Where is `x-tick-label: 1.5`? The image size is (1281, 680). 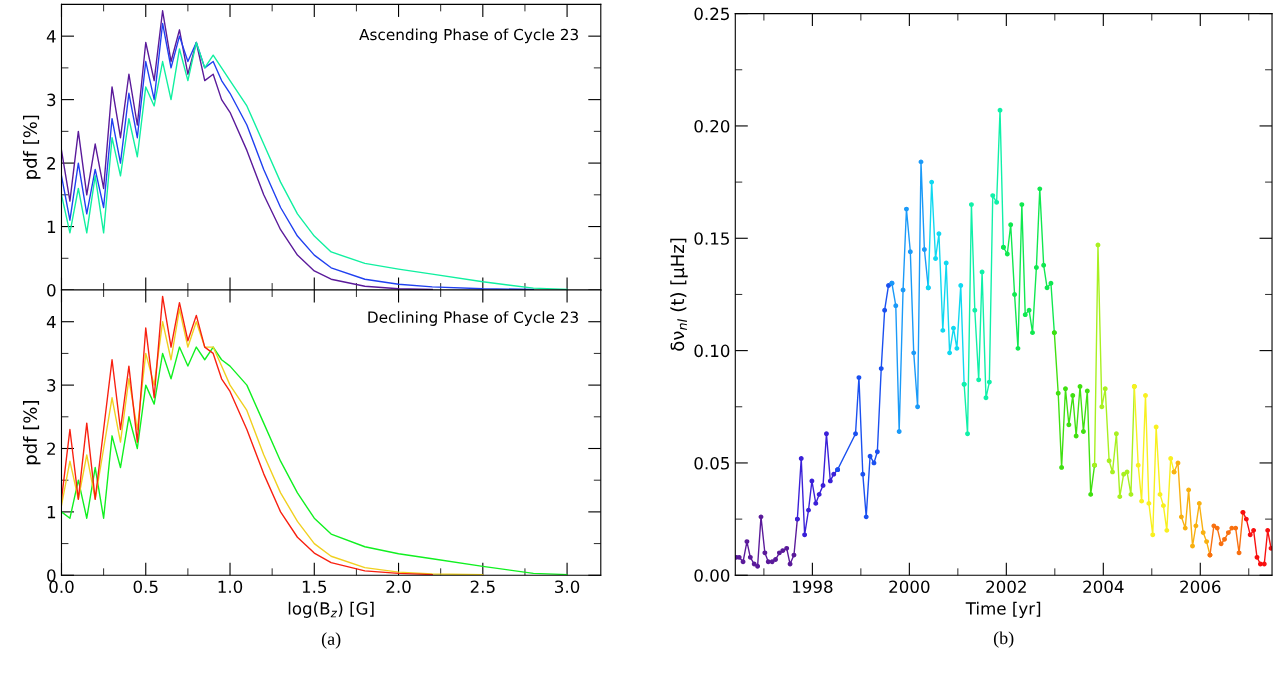
x-tick-label: 1.5 is located at coordinates (314, 587).